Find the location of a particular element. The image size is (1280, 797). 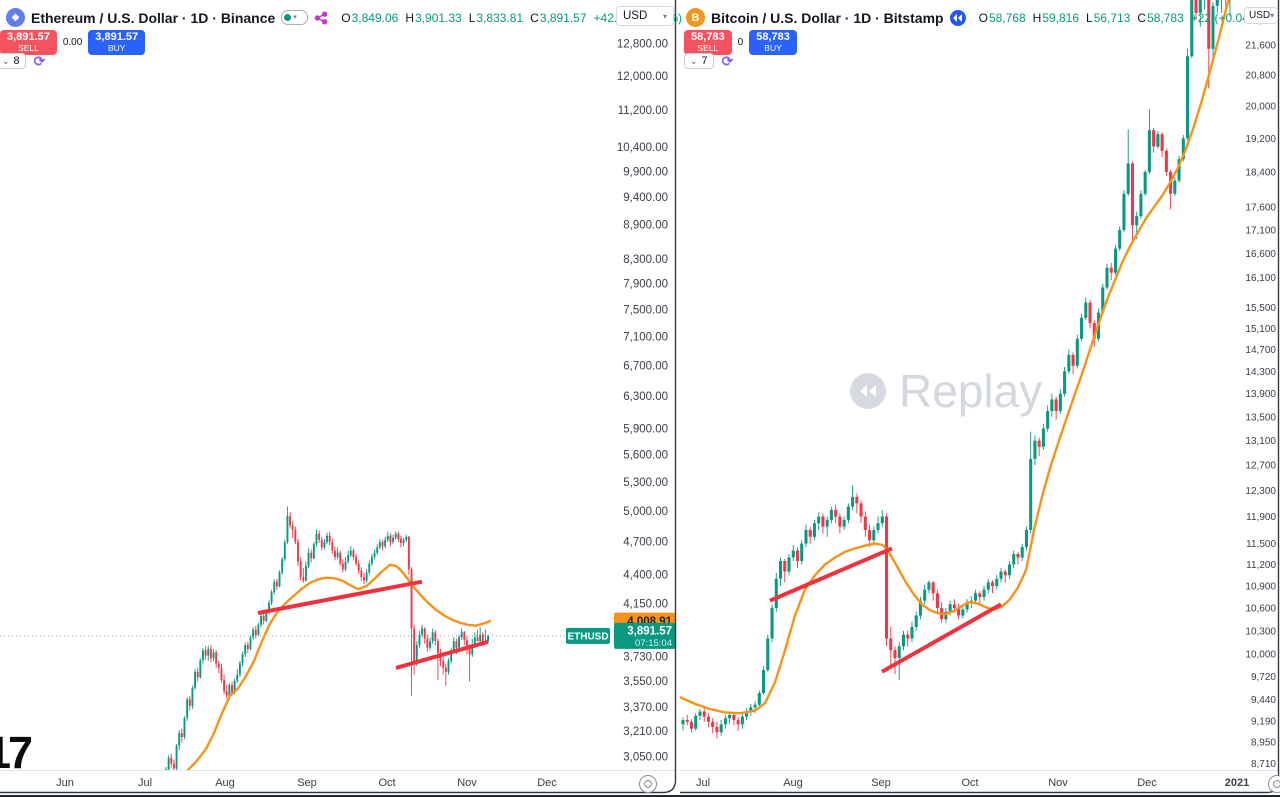

price-axis-tick: 20,800 is located at coordinates (1260, 76).